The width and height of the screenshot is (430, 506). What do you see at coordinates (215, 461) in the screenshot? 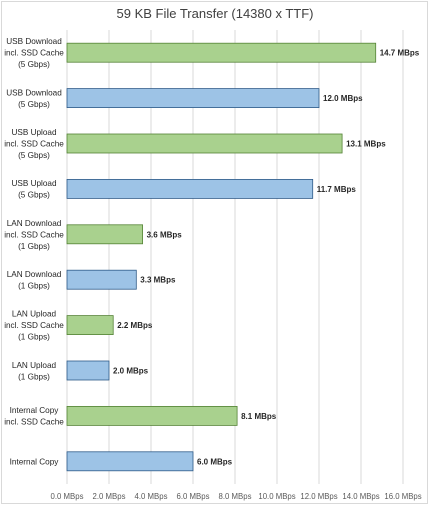
I see `data-label: 6.0 MBps` at bounding box center [215, 461].